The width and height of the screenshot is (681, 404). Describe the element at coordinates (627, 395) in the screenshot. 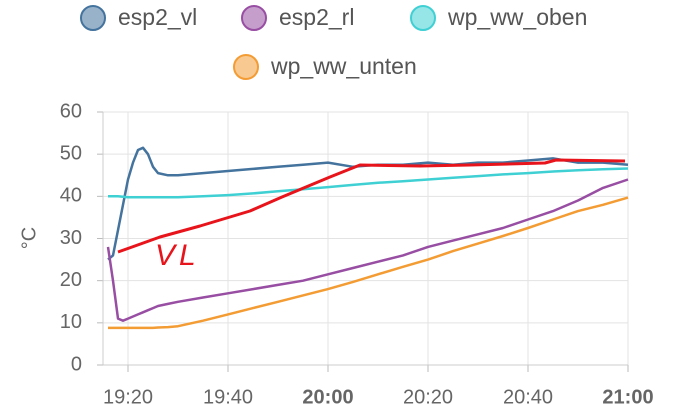

I see `x-tick-label: 21:00` at that location.